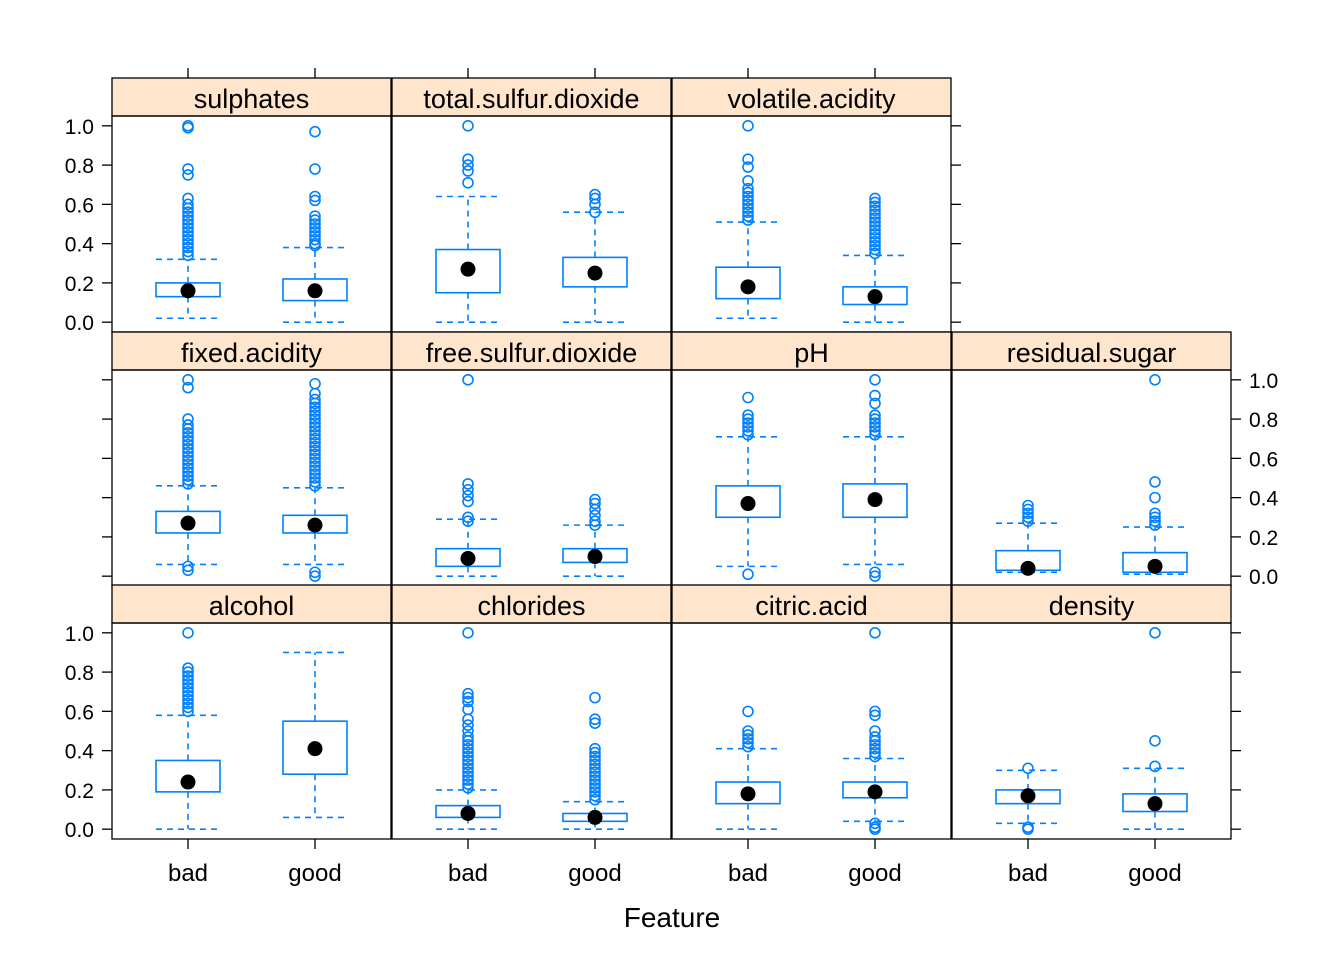 The image size is (1344, 960). Describe the element at coordinates (811, 97) in the screenshot. I see `strip-volatile.acidity` at that location.